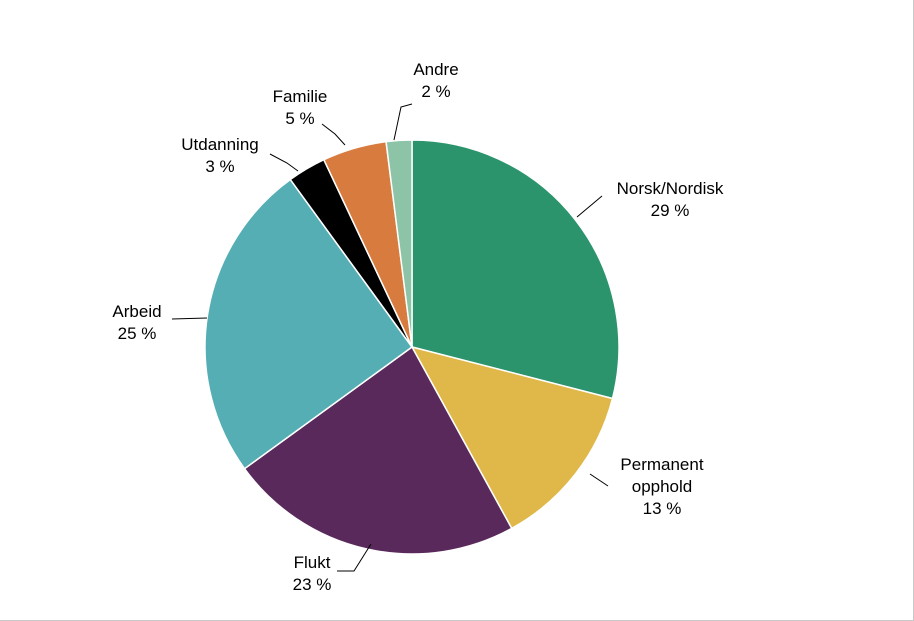  What do you see at coordinates (670, 210) in the screenshot?
I see `slice-value-label: 29 %` at bounding box center [670, 210].